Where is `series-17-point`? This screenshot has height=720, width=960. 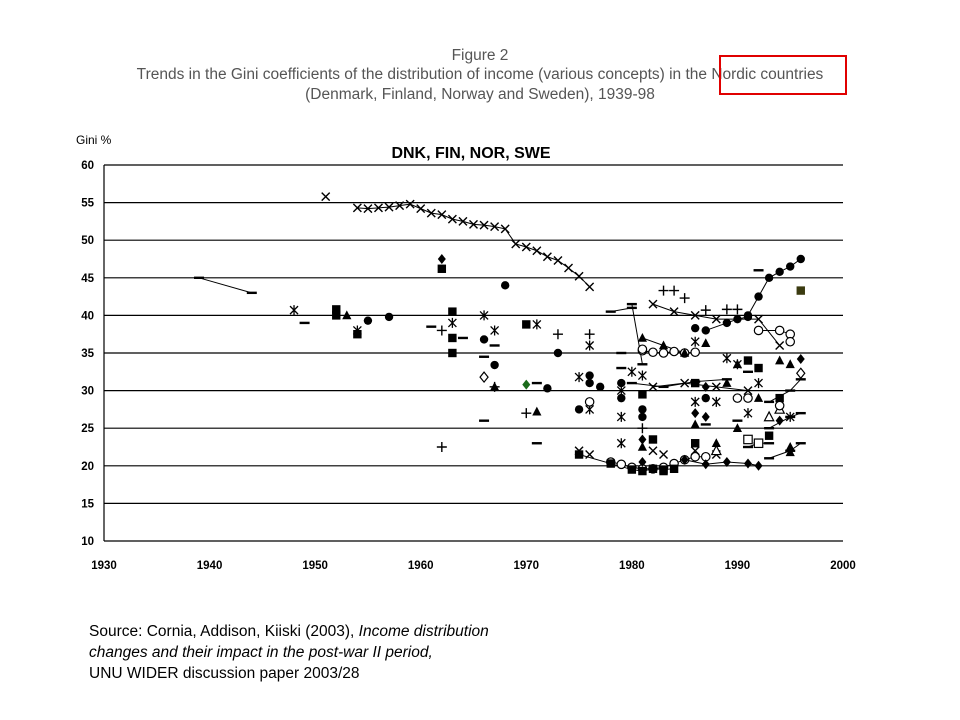
series-17-point is located at coordinates (631, 383).